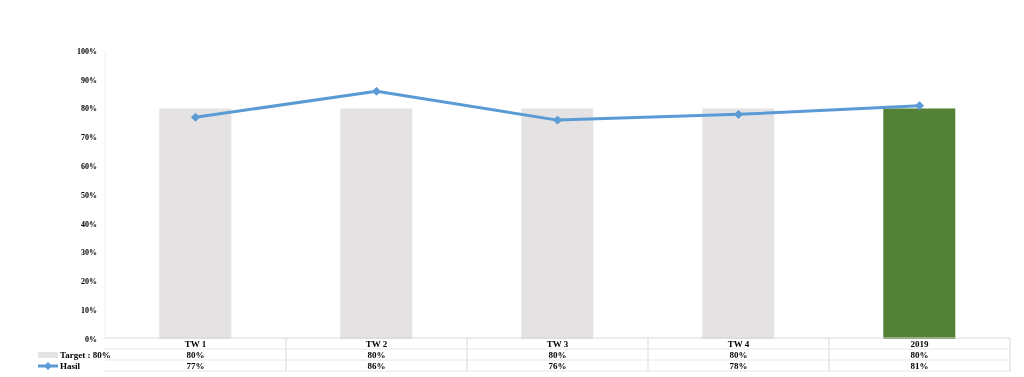 The width and height of the screenshot is (1024, 377). Describe the element at coordinates (89, 195) in the screenshot. I see `y-tick-label: 50%` at that location.